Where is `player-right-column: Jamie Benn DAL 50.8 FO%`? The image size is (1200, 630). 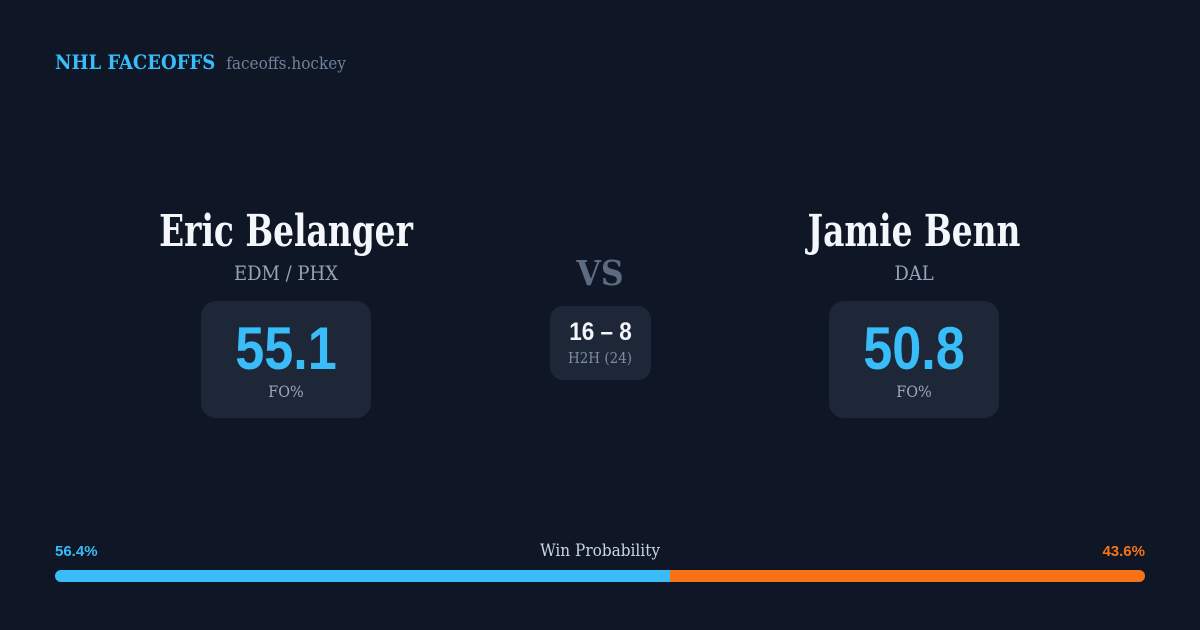
player-right-column: Jamie Benn DAL 50.8 FO% is located at coordinates (914, 314).